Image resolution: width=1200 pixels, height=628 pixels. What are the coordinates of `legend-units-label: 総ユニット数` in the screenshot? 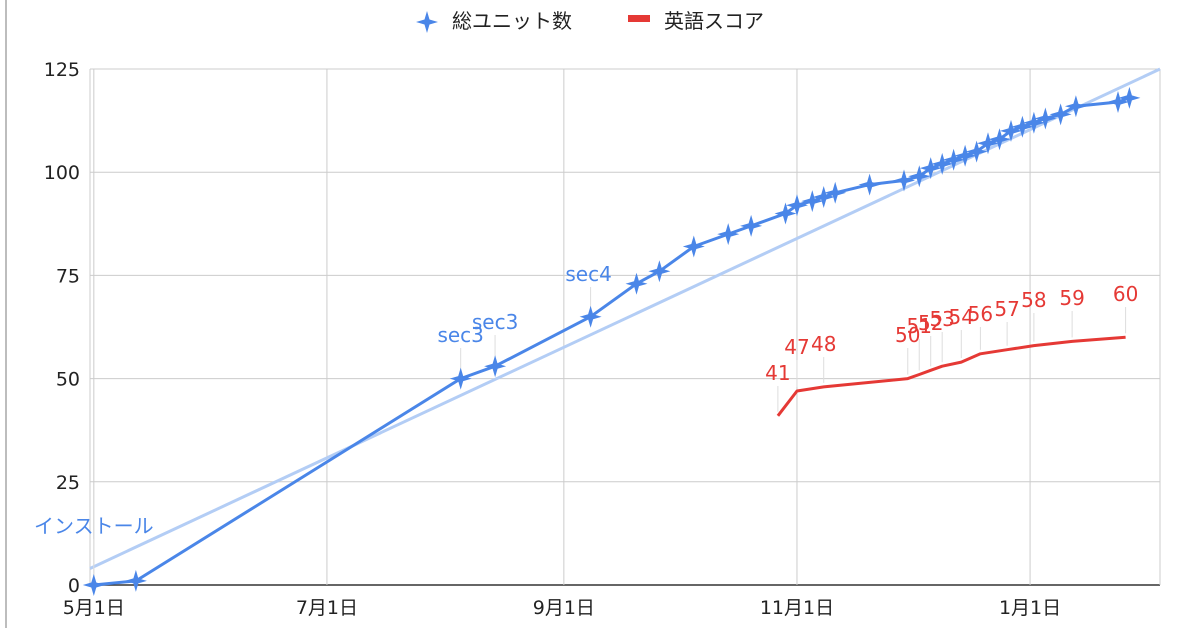 It's located at (512, 21).